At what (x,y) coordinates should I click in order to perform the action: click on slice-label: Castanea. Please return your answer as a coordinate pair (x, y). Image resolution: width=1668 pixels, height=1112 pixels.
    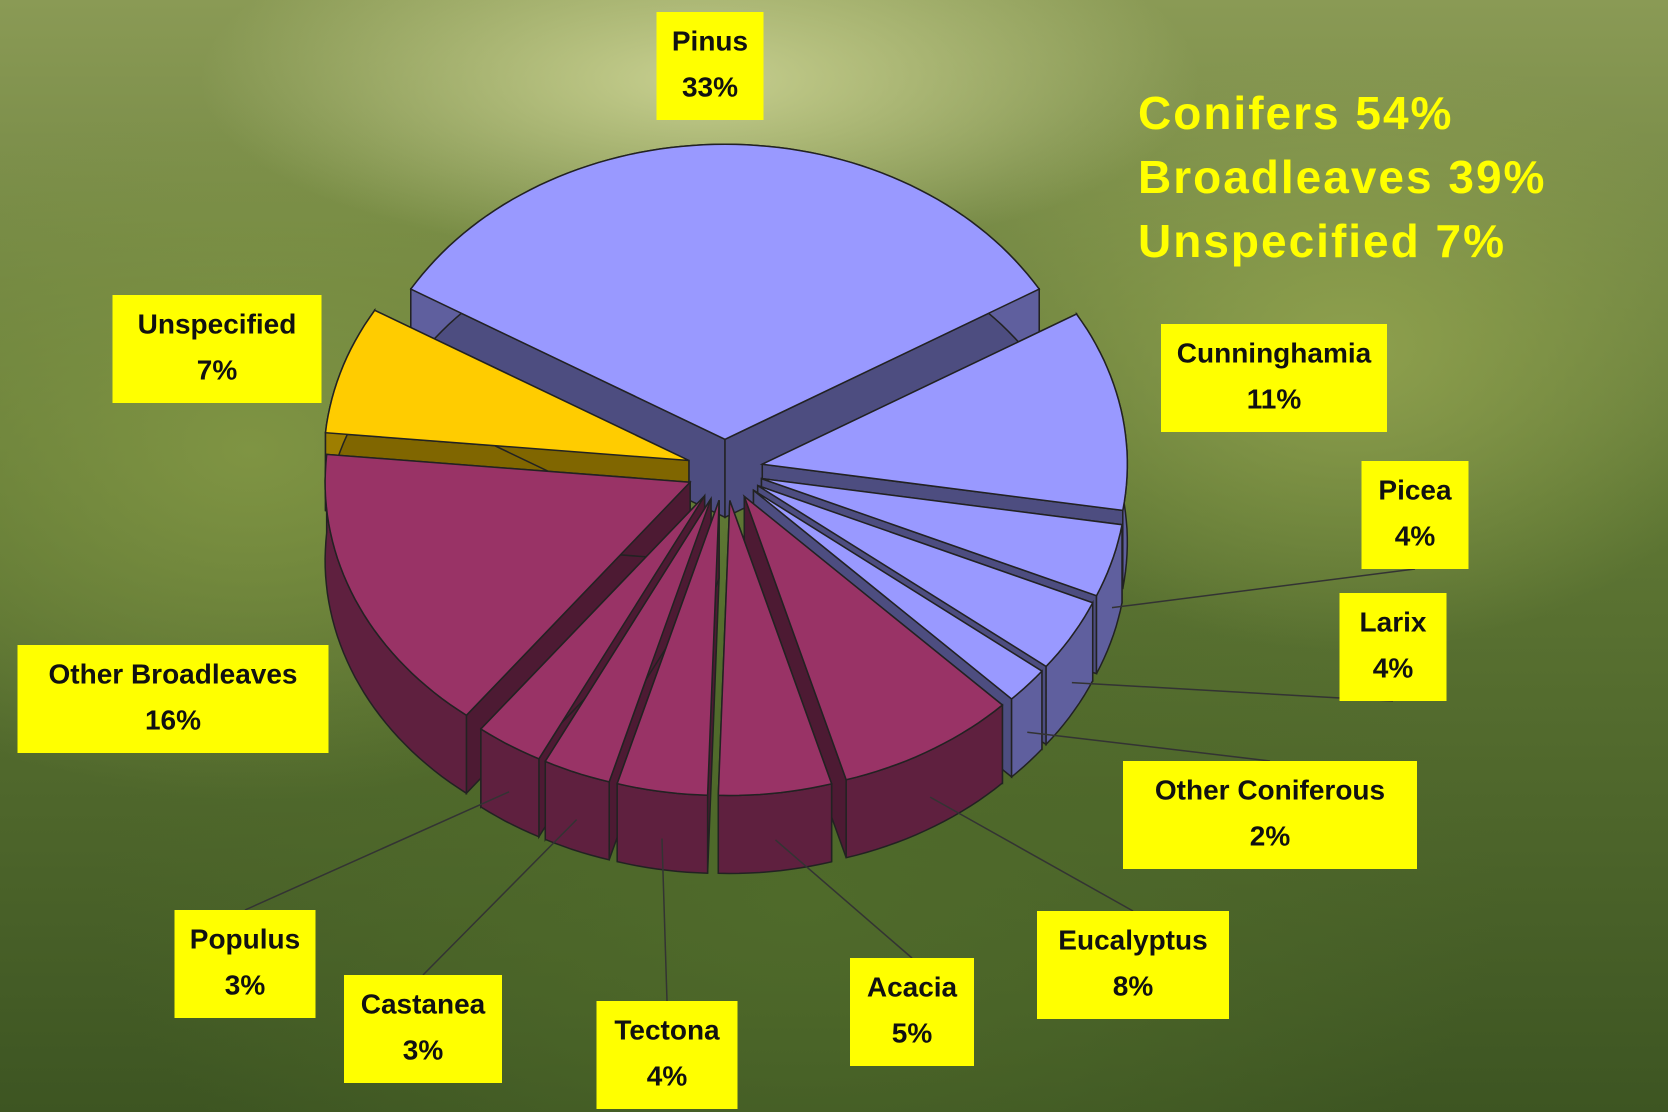
    Looking at the image, I should click on (423, 1003).